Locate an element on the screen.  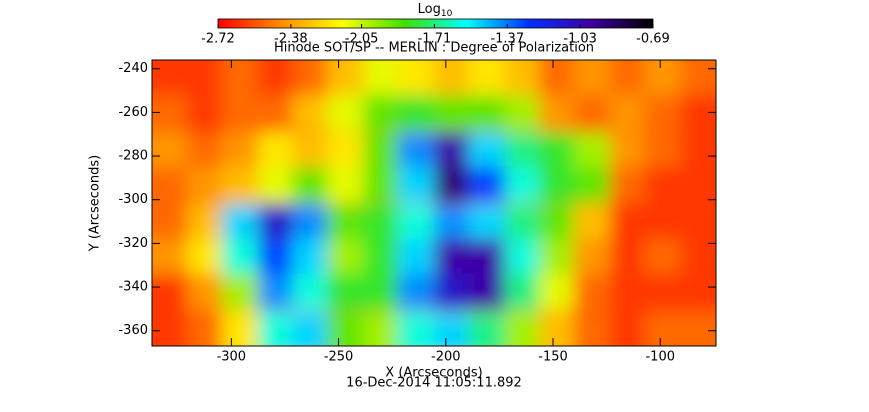
y-tick-label: -280 is located at coordinates (133, 156).